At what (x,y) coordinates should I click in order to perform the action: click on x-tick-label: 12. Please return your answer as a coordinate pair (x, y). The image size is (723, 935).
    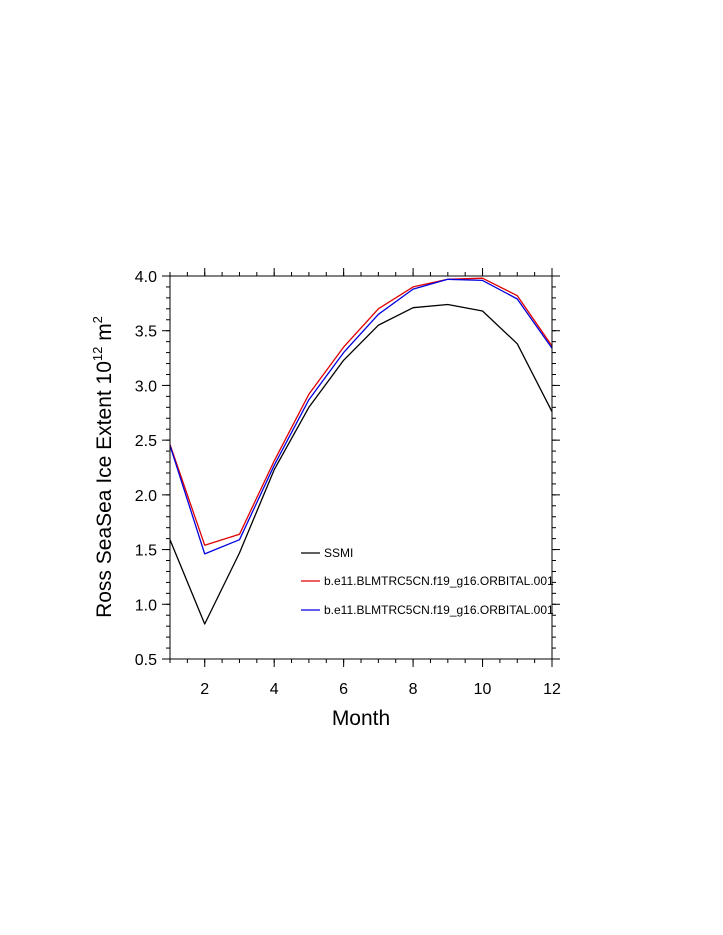
    Looking at the image, I should click on (552, 689).